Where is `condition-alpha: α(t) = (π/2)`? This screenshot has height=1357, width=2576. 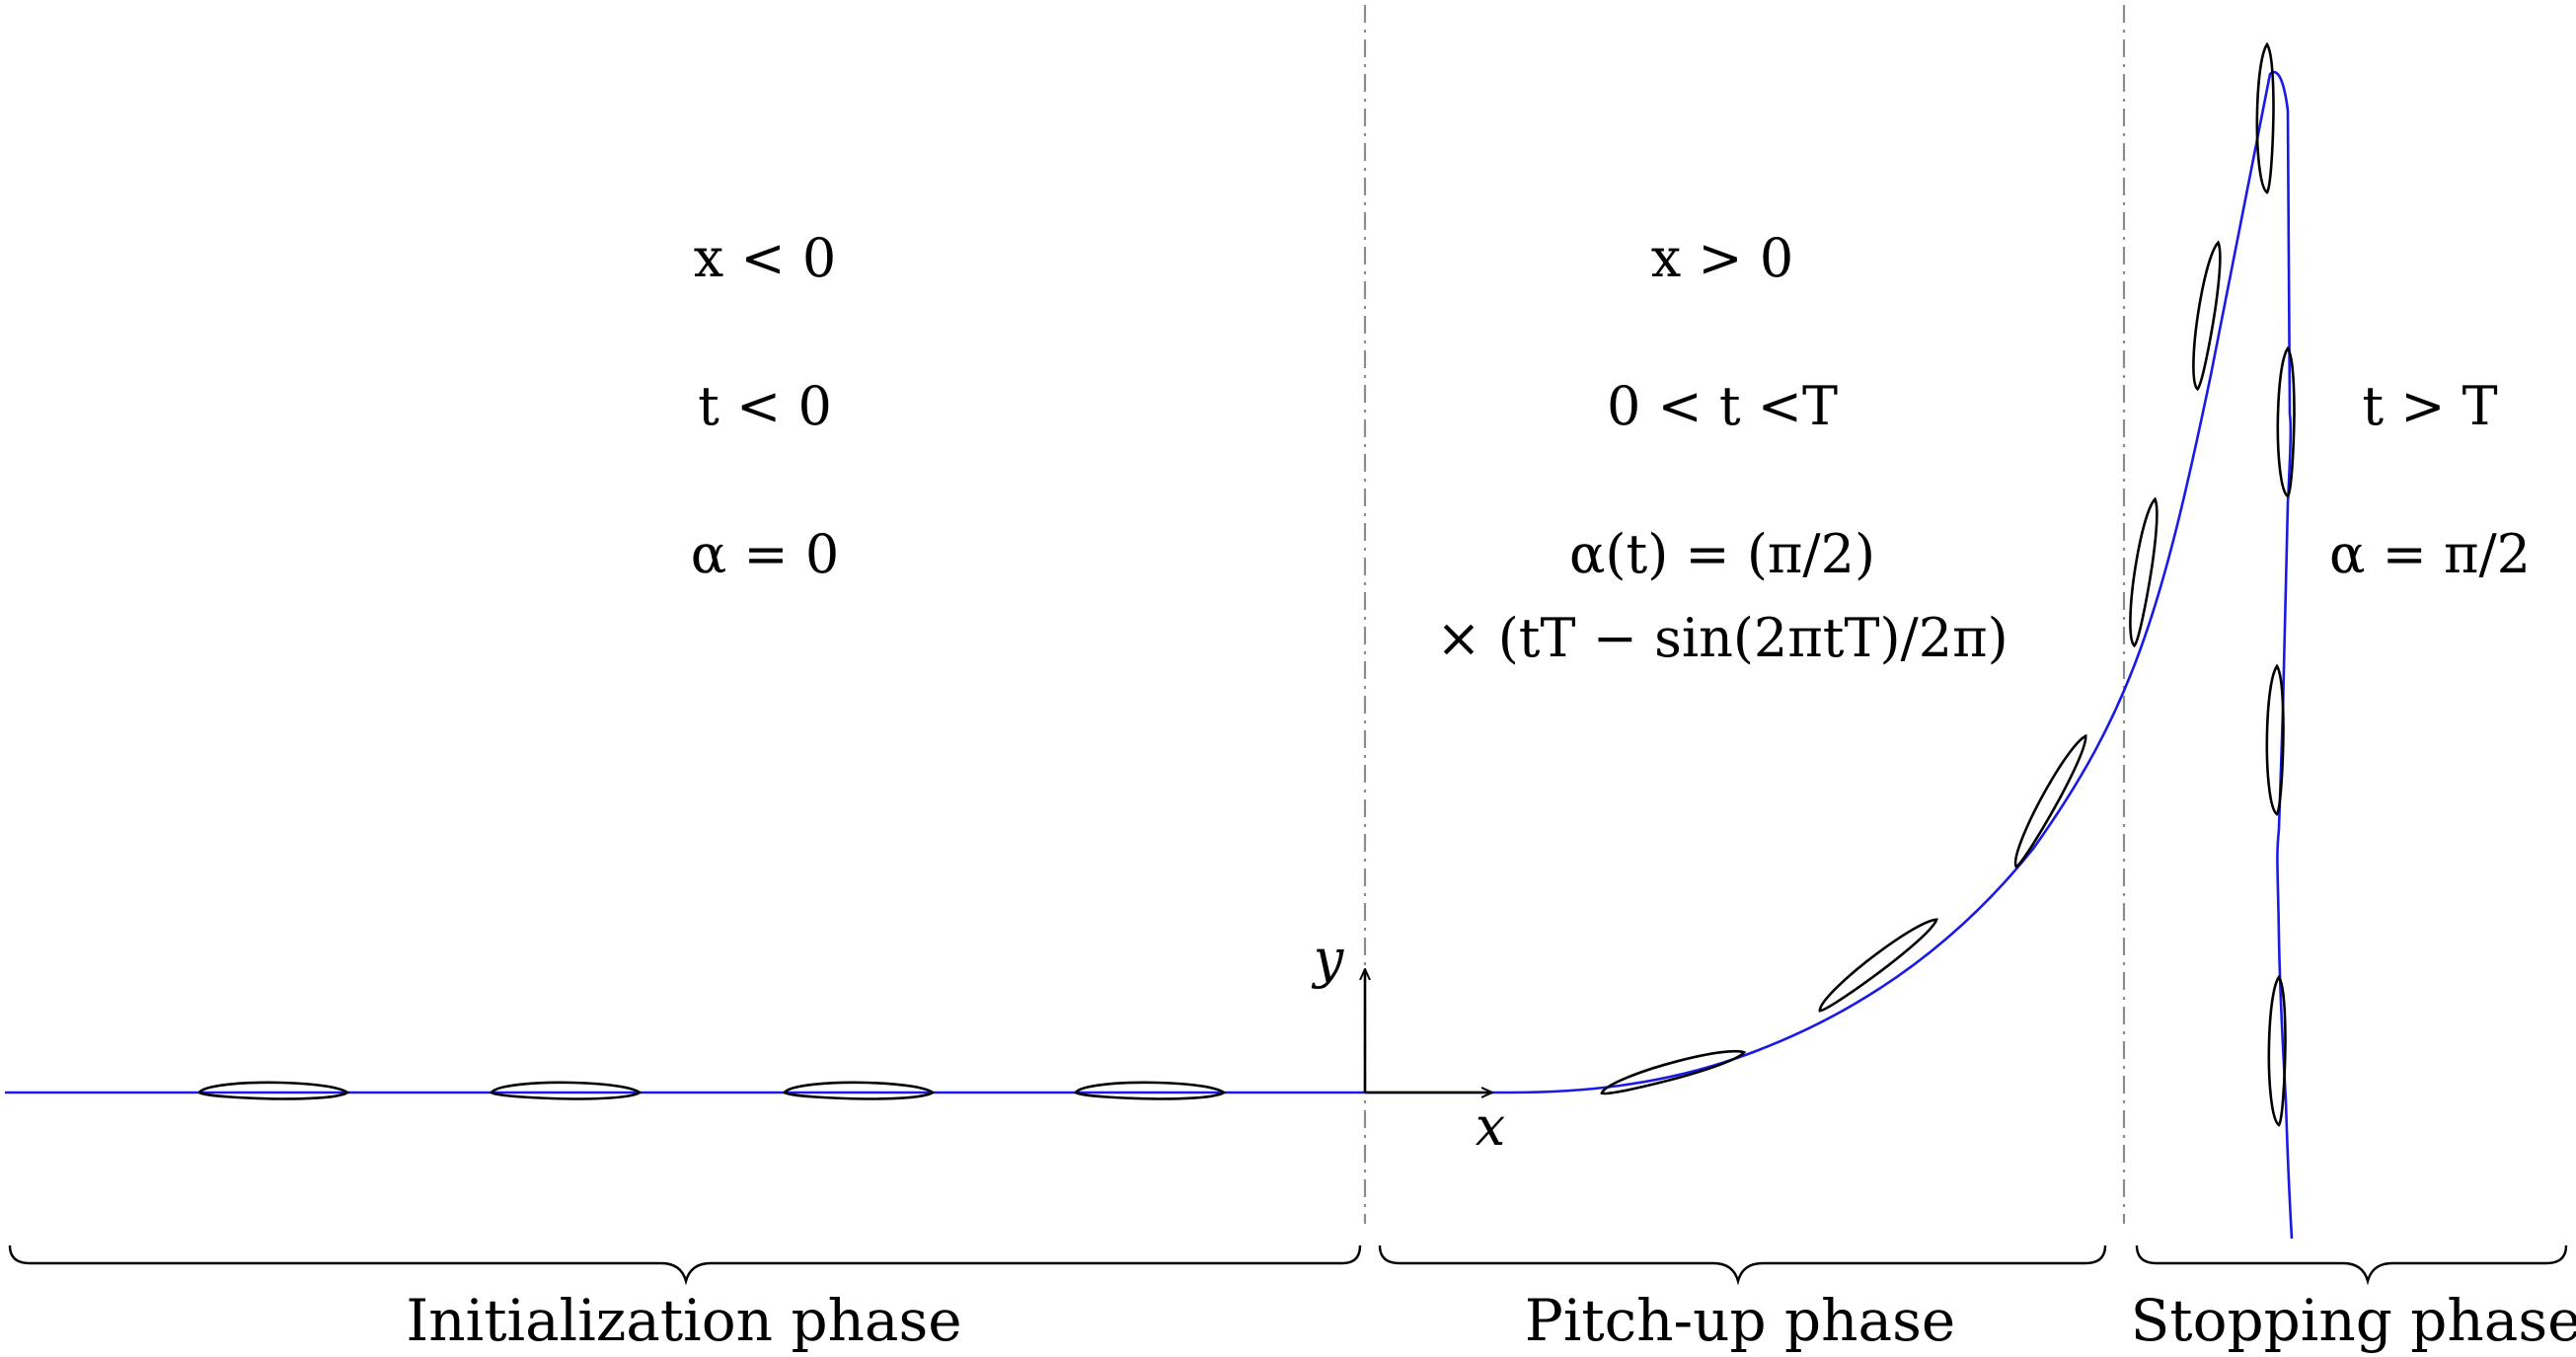
condition-alpha: α(t) = (π/2) is located at coordinates (1722, 554).